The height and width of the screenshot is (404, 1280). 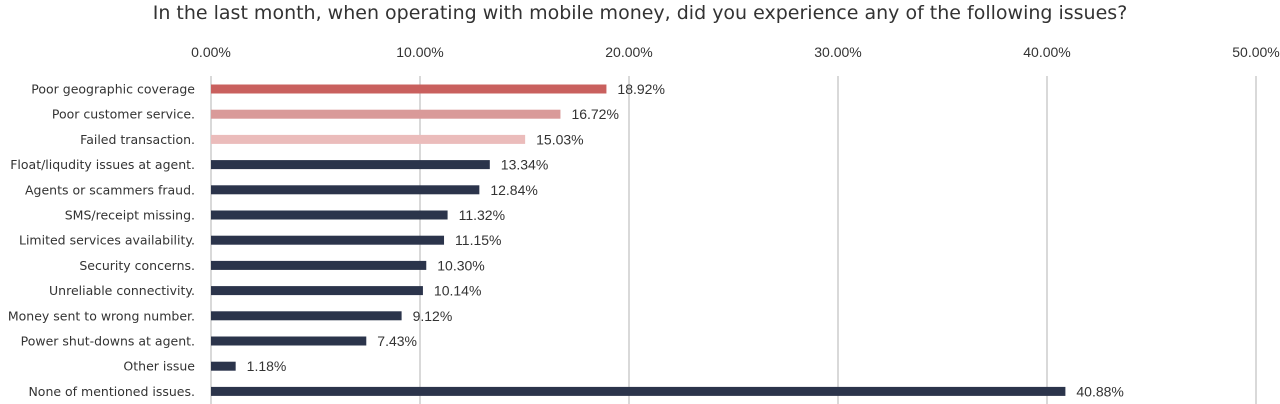 I want to click on x-axis-ticks: 0.00% 10.00% 20.00% 30.00% 40.00% 50.00%, so click(x=735, y=52).